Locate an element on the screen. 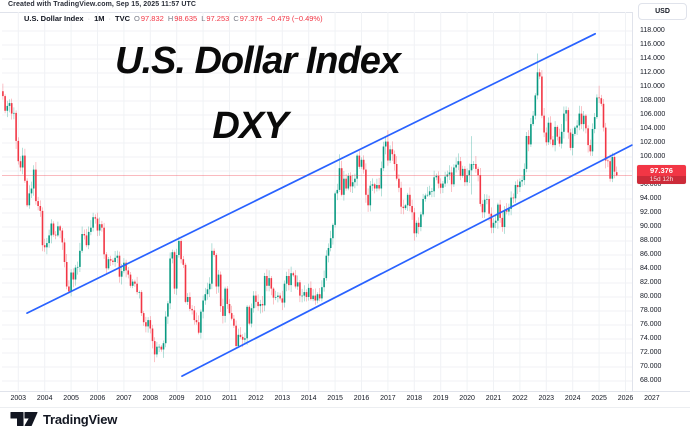 The height and width of the screenshot is (435, 690). price-axis-label: 104.000 is located at coordinates (653, 128).